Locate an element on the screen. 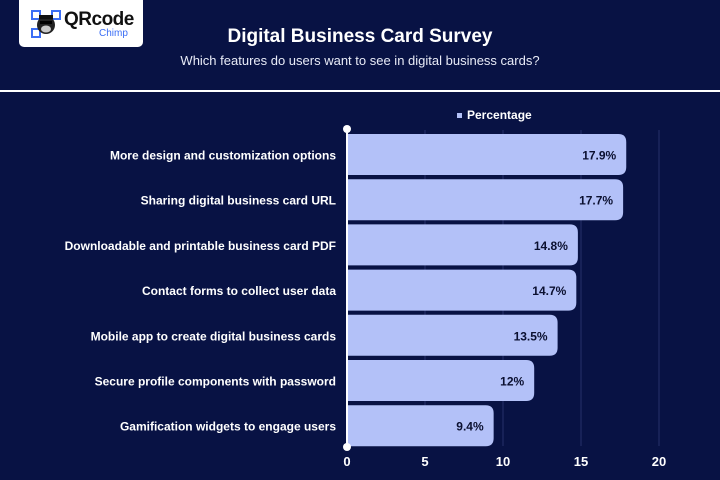 This screenshot has height=480, width=720. data-label: 9.4% is located at coordinates (470, 427).